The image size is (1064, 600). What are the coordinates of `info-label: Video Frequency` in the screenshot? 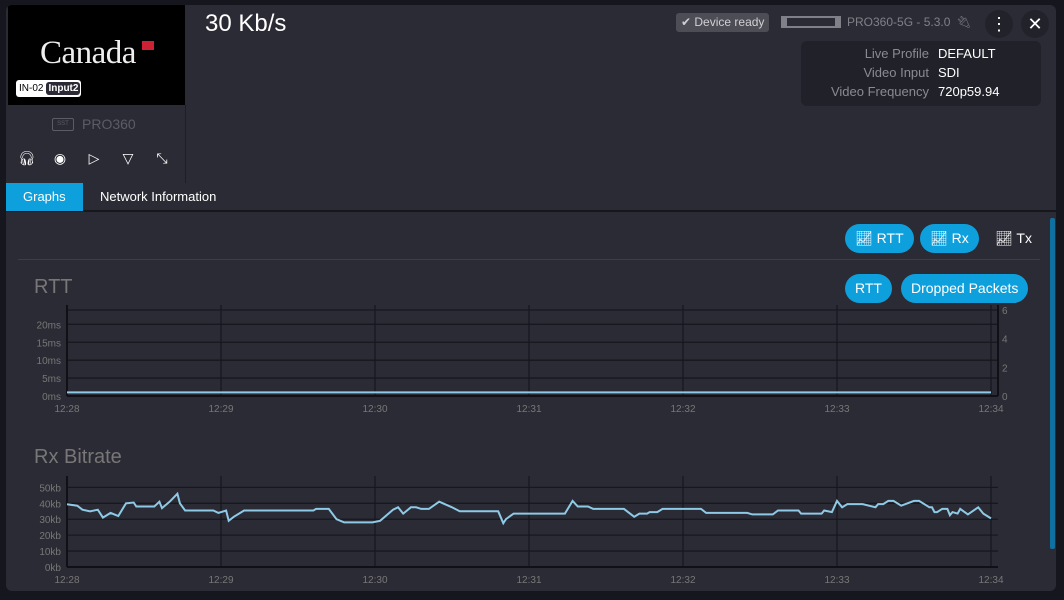 It's located at (879, 91).